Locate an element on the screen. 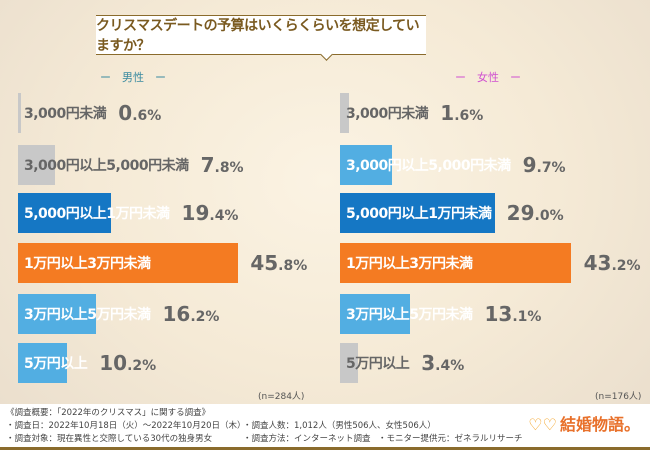 The width and height of the screenshot is (650, 450). bar-row: 3,000円未満 0.6% is located at coordinates (89, 113).